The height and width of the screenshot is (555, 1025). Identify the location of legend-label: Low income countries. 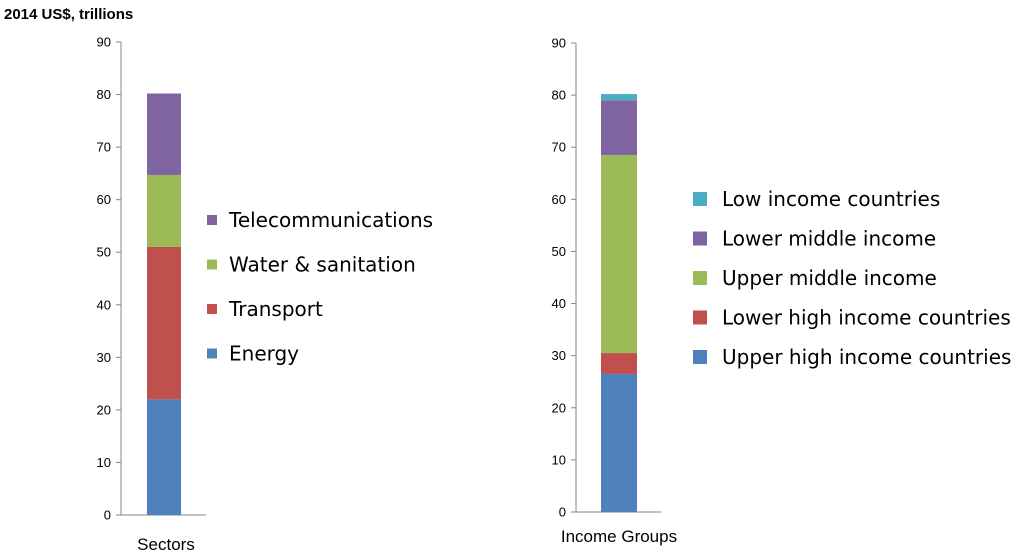
(831, 199).